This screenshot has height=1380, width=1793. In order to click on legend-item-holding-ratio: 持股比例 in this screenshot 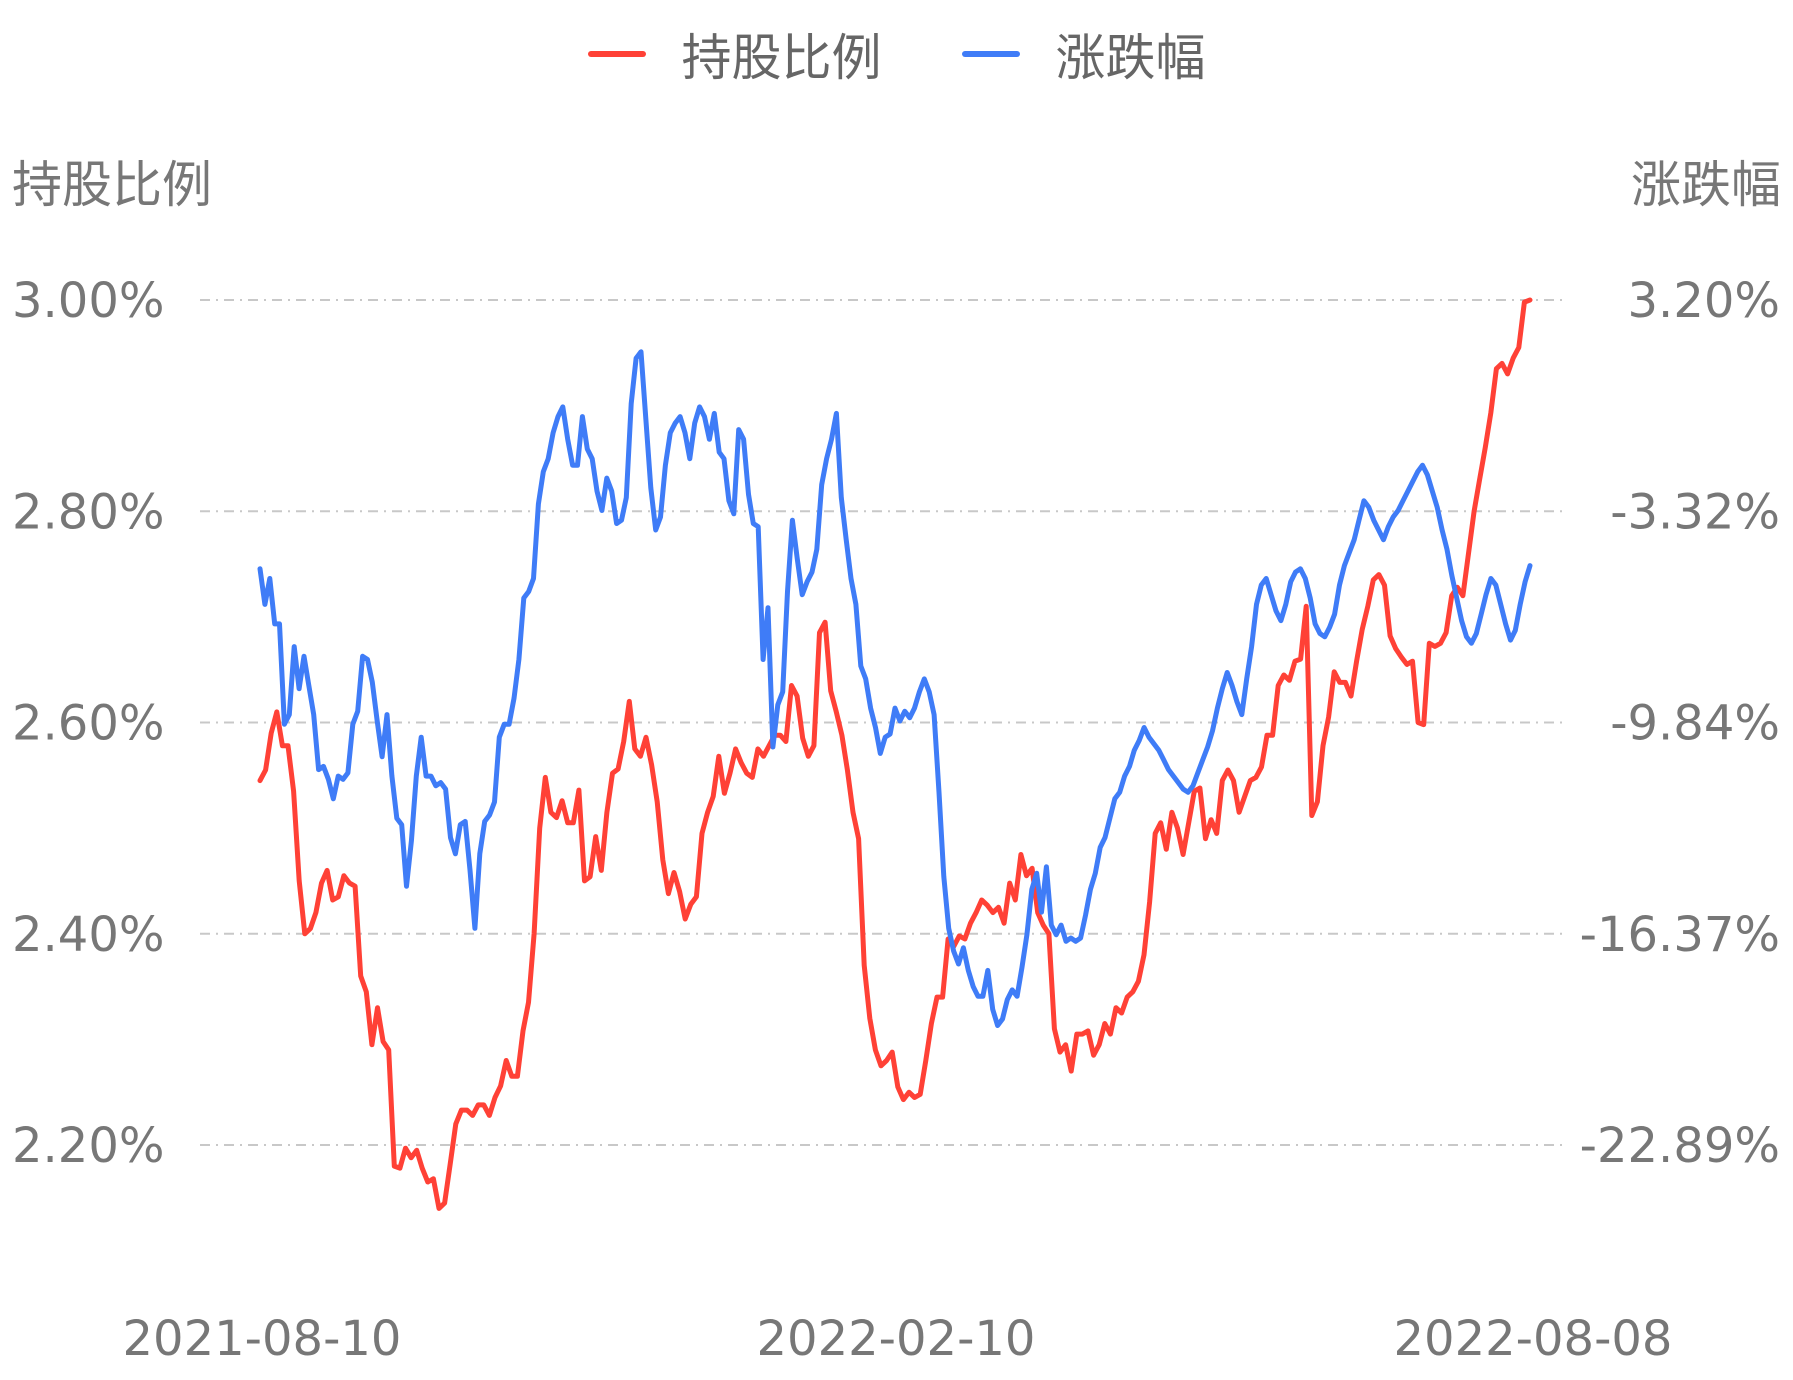, I will do `click(734, 54)`.